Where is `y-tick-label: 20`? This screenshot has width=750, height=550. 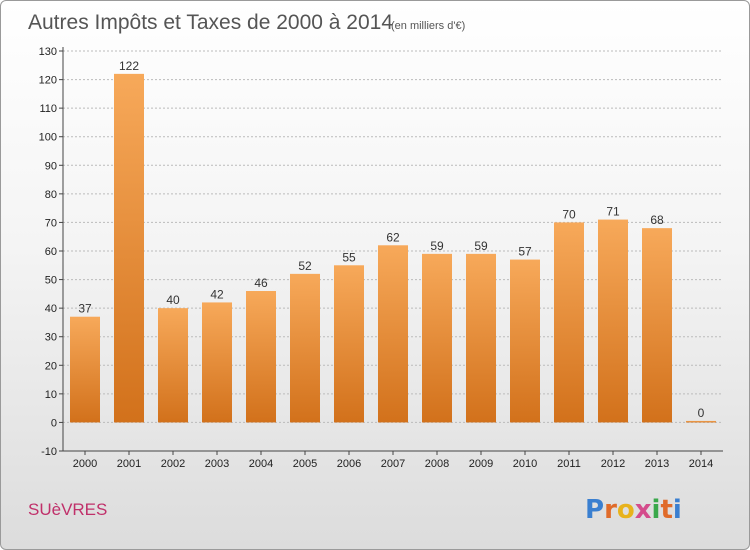
y-tick-label: 20 is located at coordinates (51, 366).